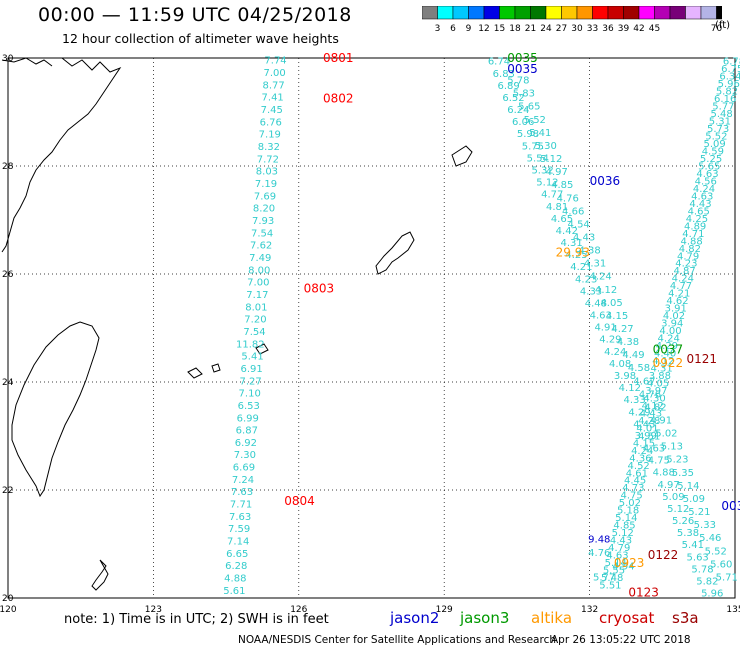 The image size is (740, 650). Describe the element at coordinates (522, 69) in the screenshot. I see `track-time-label: 0035` at that location.